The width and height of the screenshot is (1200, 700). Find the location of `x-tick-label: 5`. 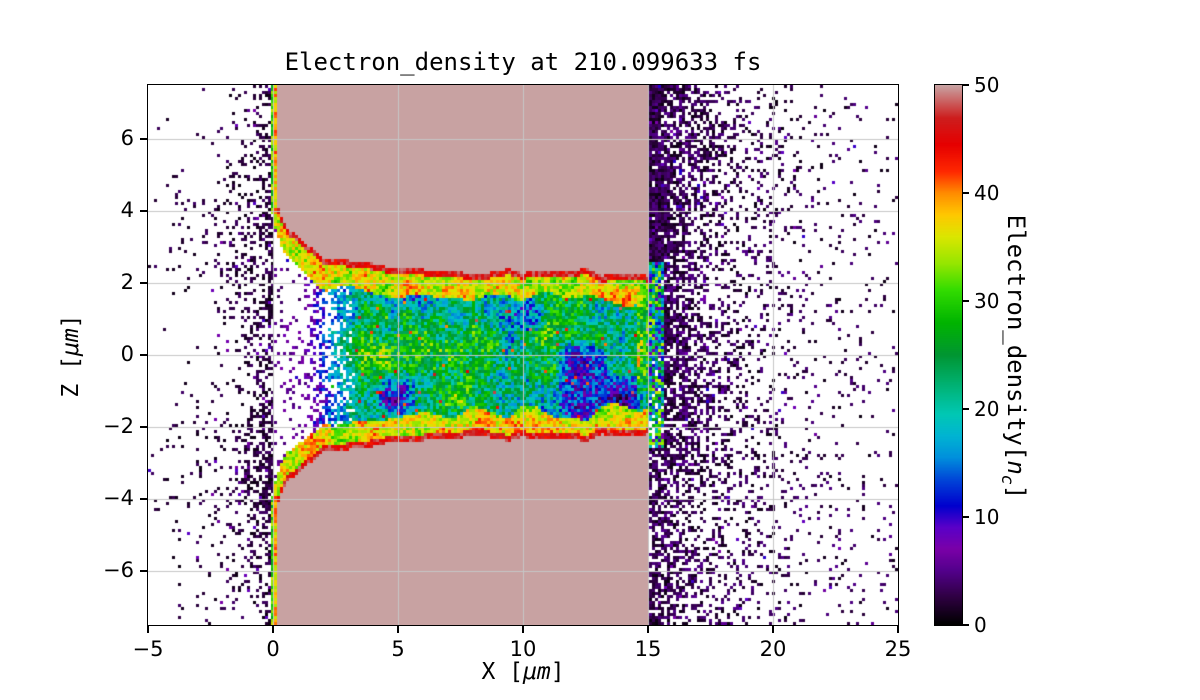

x-tick-label: 5 is located at coordinates (398, 649).